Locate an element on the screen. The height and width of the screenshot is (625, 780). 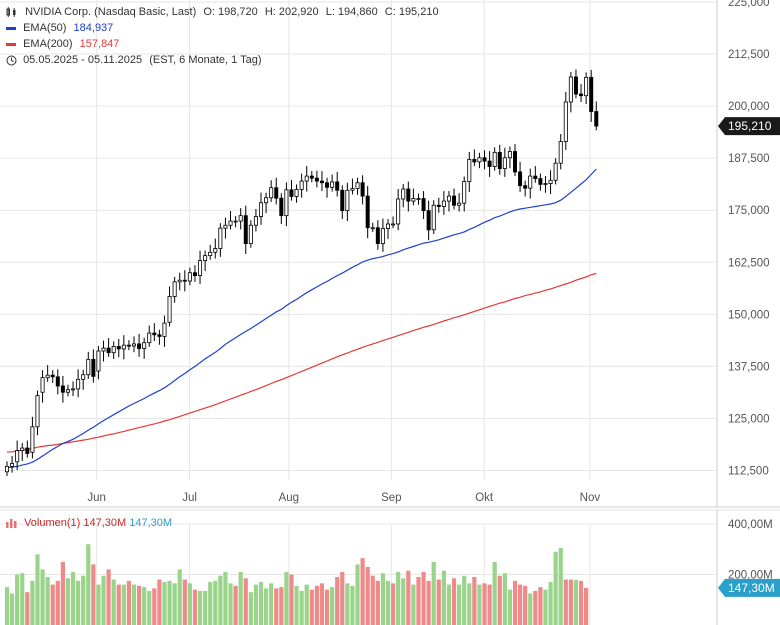
legend-ema200-row: EMA(200) 157,847 is located at coordinates (64, 44).